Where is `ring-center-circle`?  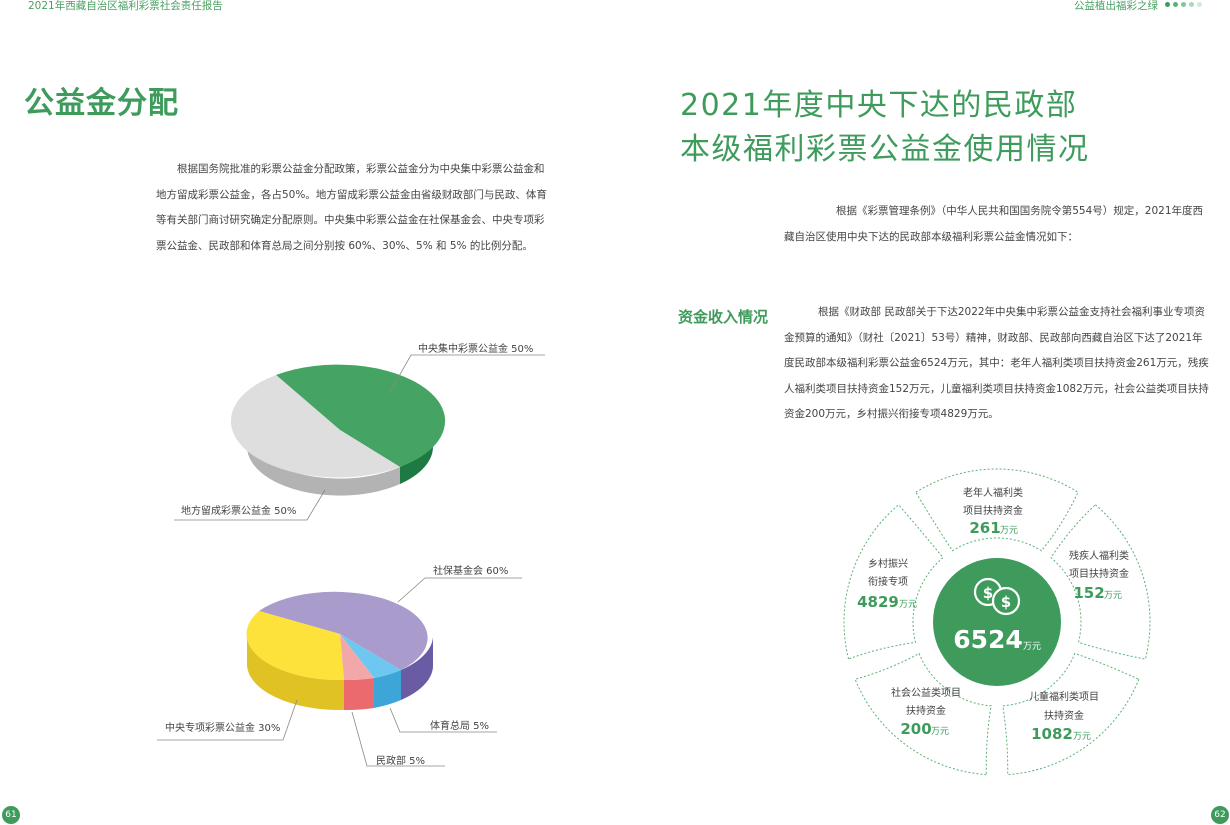 ring-center-circle is located at coordinates (997, 622).